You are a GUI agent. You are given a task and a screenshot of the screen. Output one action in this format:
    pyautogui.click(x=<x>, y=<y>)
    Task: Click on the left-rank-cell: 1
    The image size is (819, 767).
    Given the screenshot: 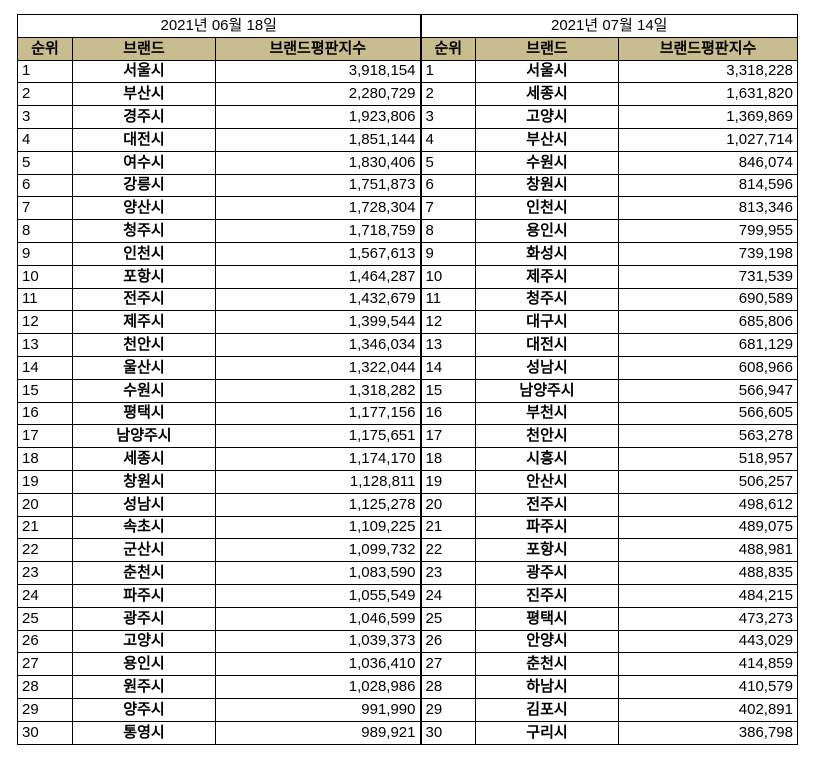 What is the action you would take?
    pyautogui.click(x=45, y=71)
    